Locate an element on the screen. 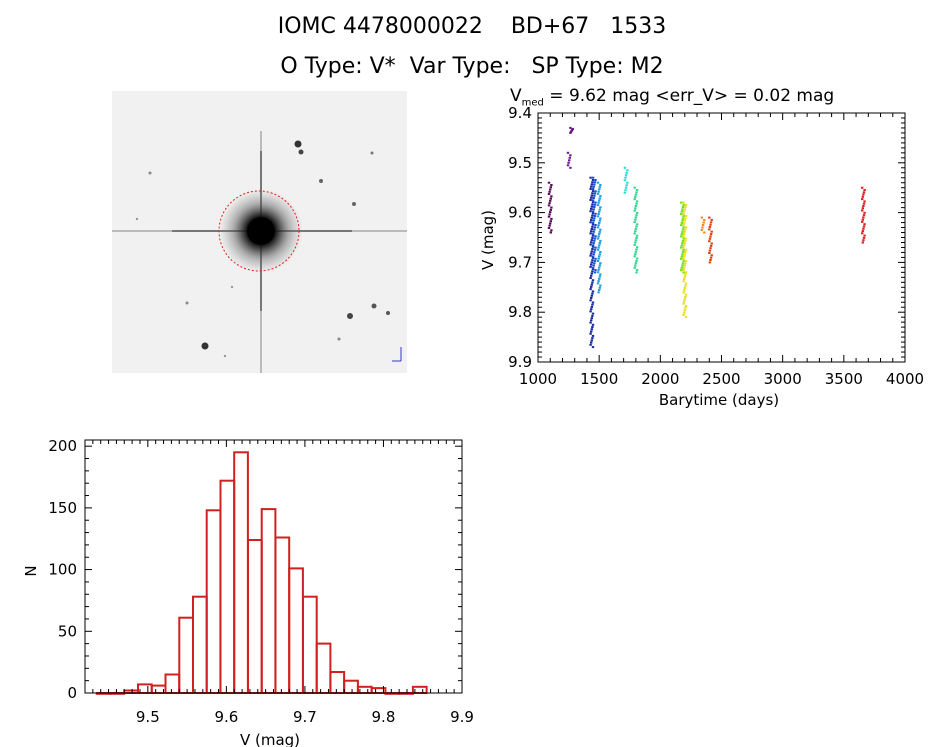 The image size is (944, 747). light-curve-ytick-label: 9.6 is located at coordinates (520, 213).